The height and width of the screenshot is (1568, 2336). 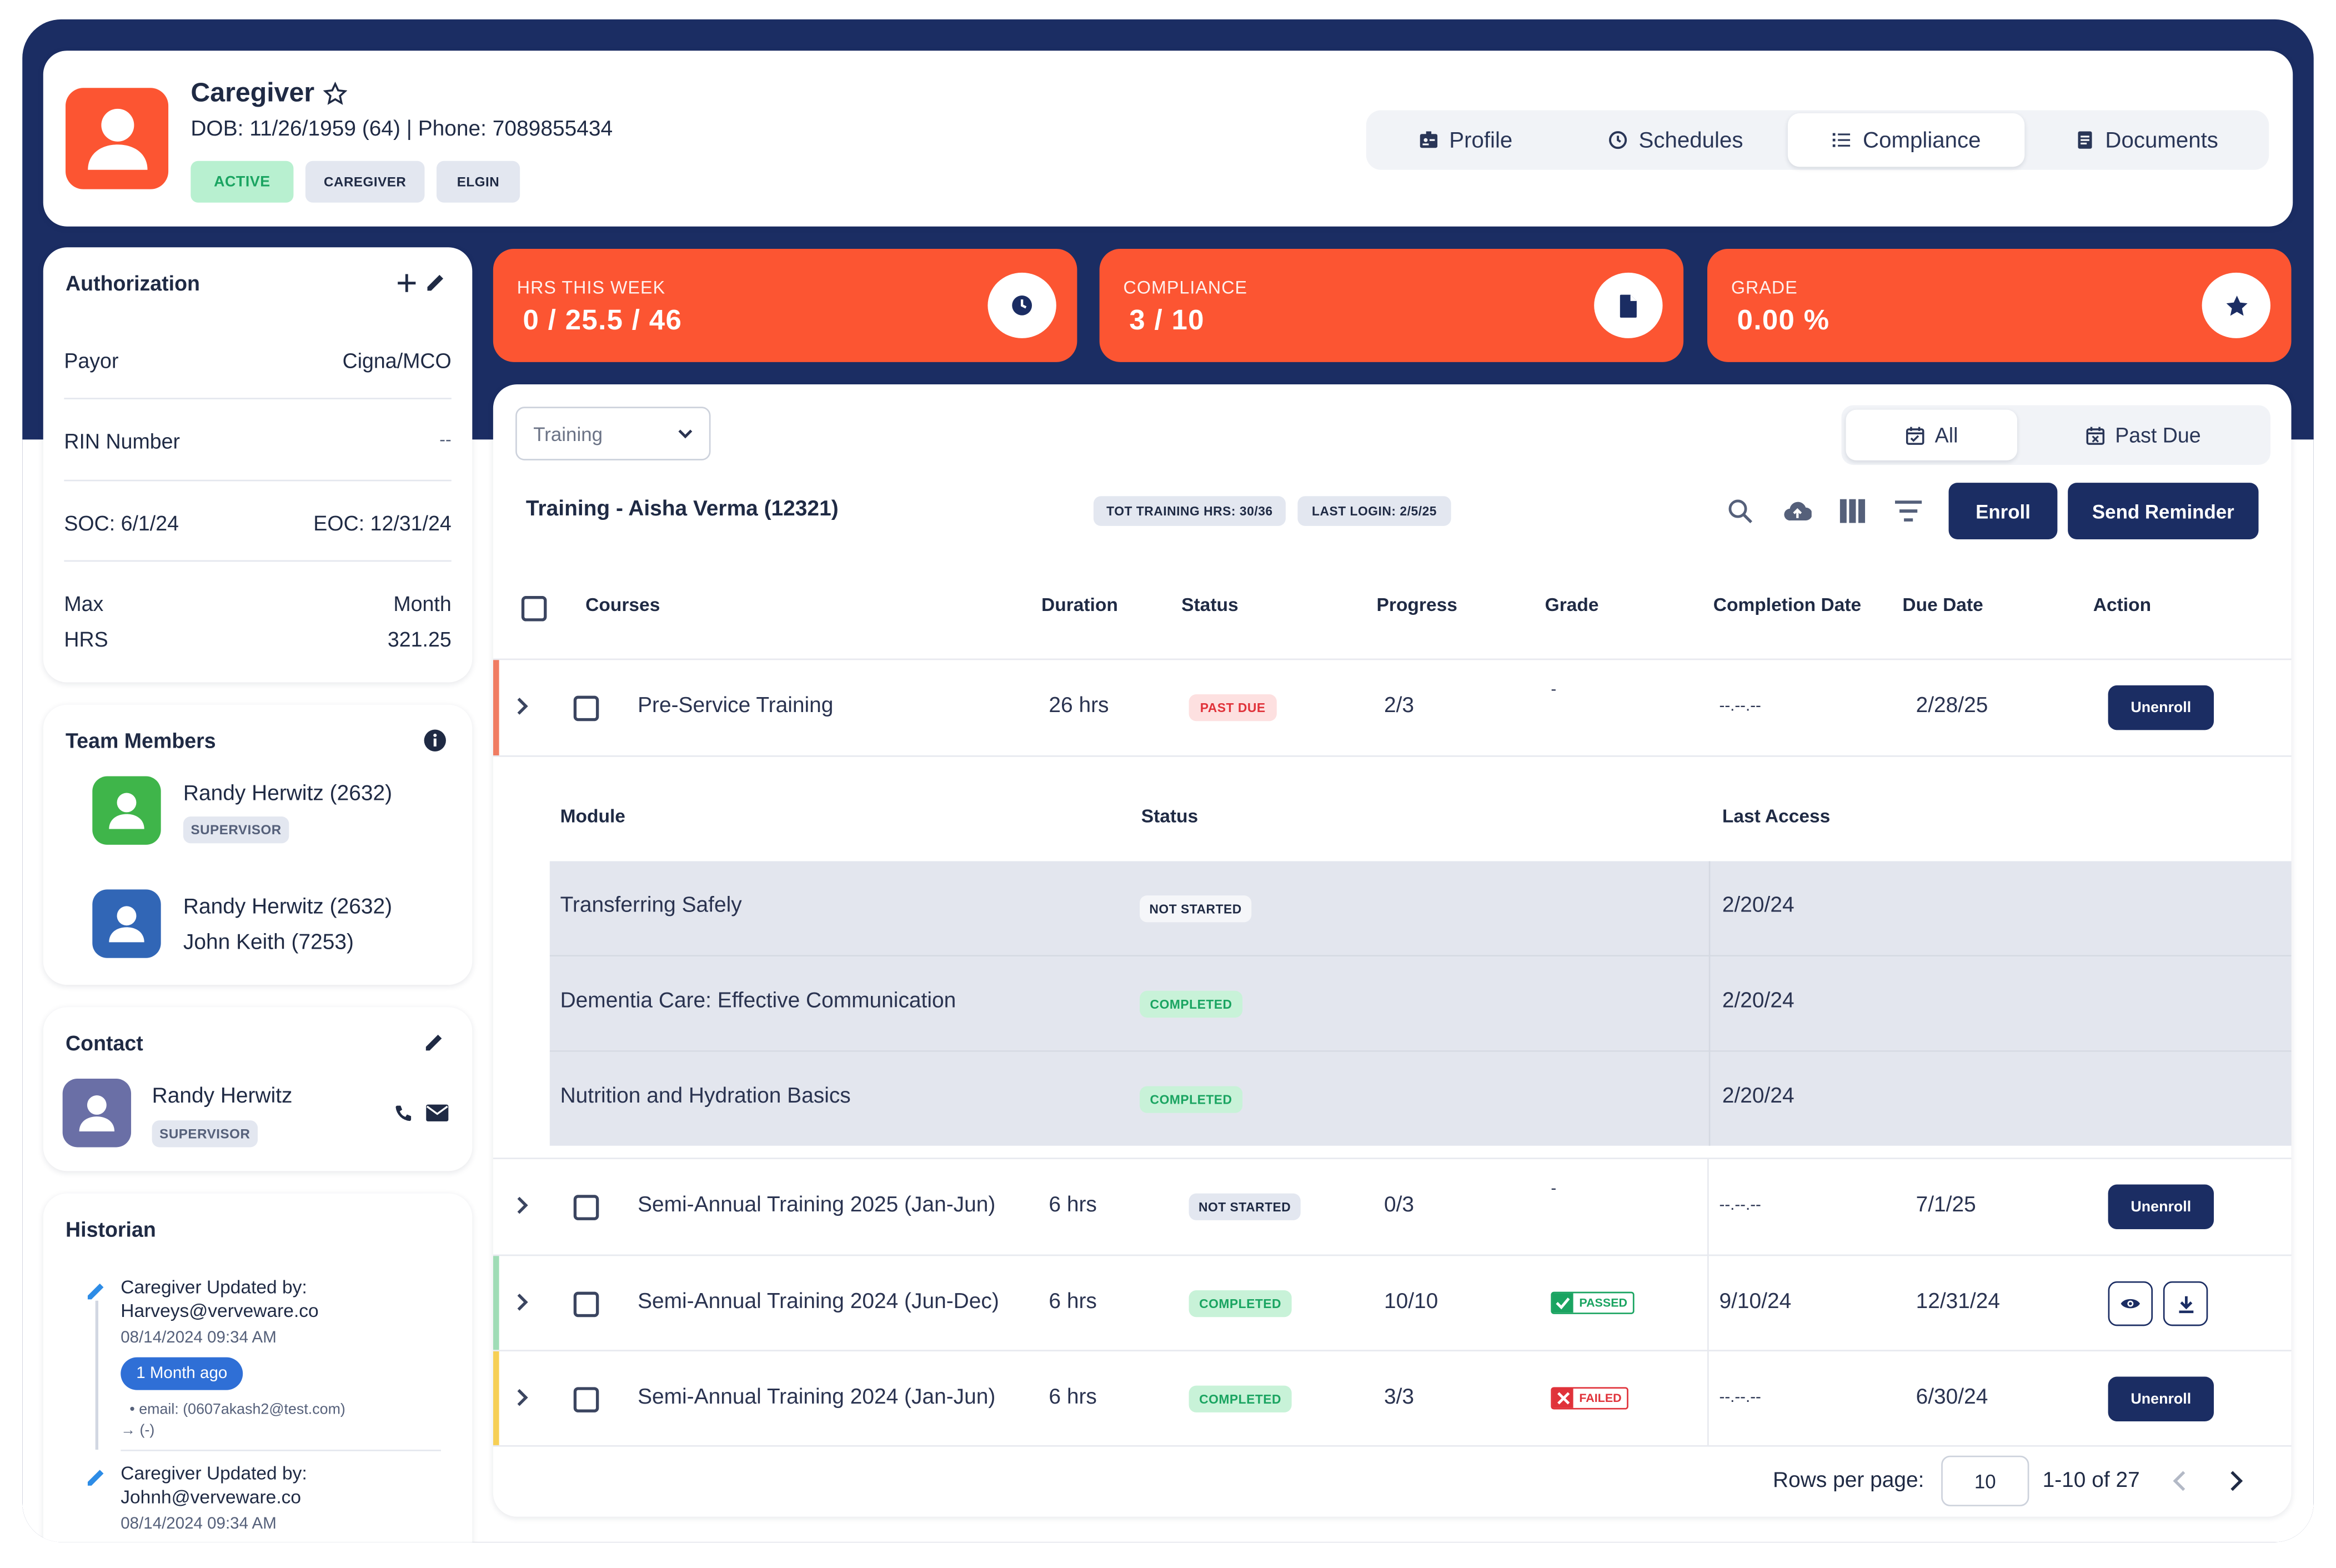 What do you see at coordinates (1764, 287) in the screenshot?
I see `stat-label: GRADE` at bounding box center [1764, 287].